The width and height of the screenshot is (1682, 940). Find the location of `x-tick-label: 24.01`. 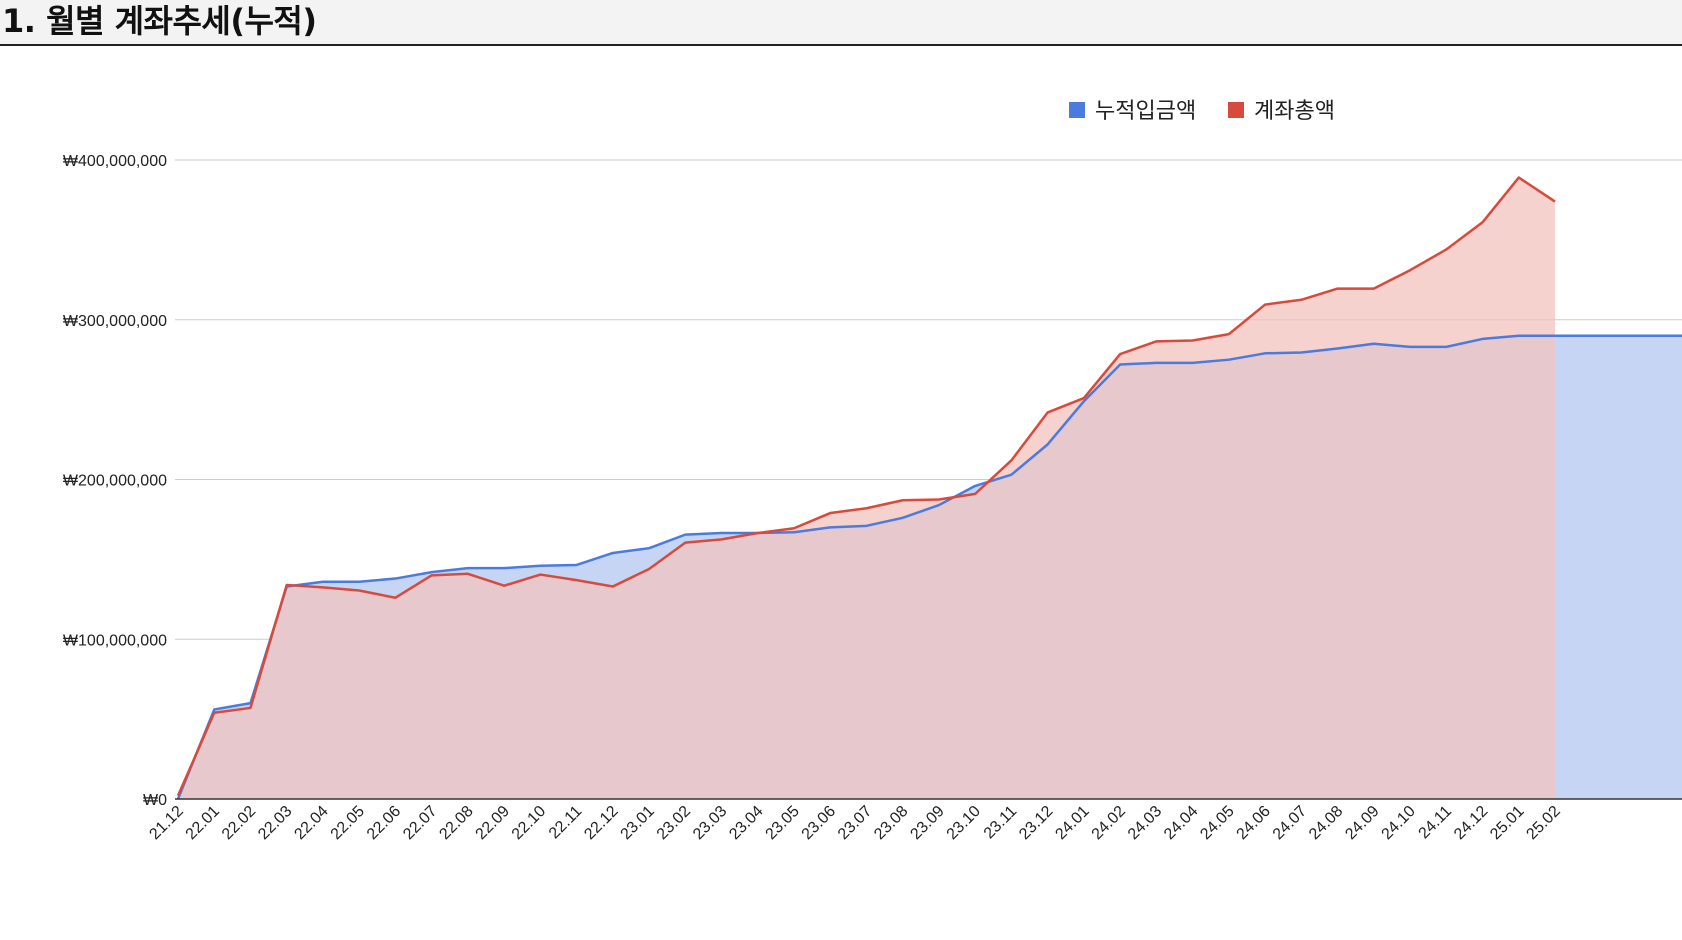

x-tick-label: 24.01 is located at coordinates (1072, 823).